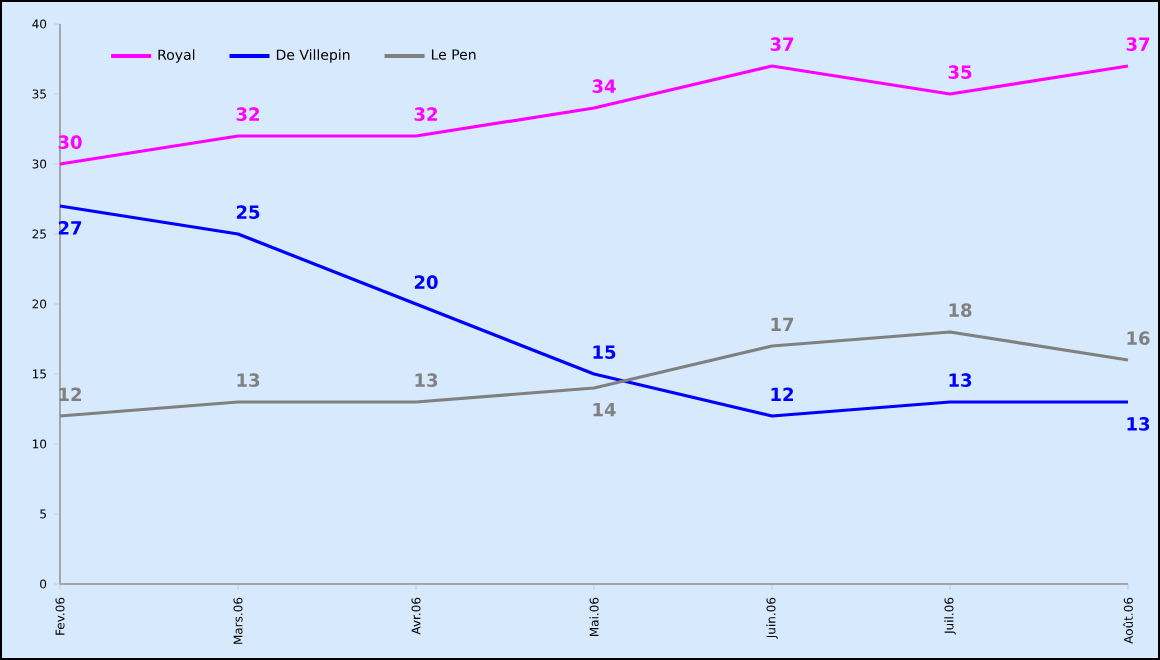 The width and height of the screenshot is (1160, 660). Describe the element at coordinates (426, 282) in the screenshot. I see `data-label: 20` at that location.